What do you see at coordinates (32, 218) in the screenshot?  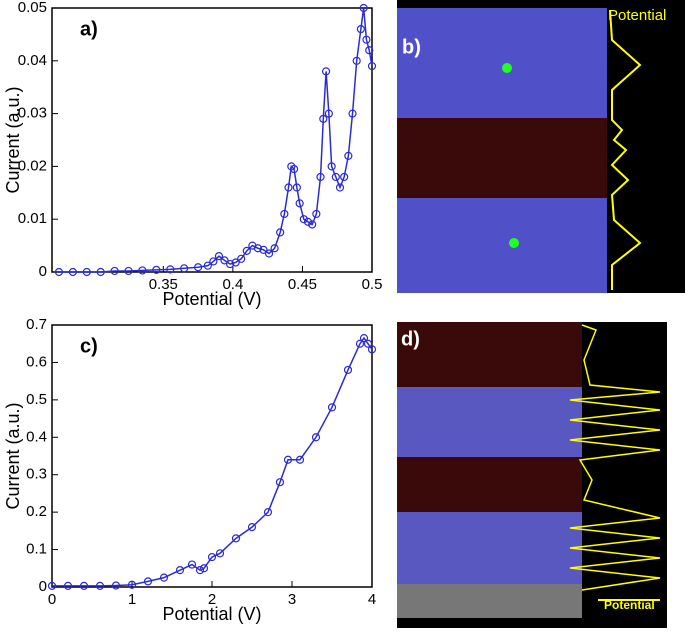 I see `y-tick-label: 0.01` at bounding box center [32, 218].